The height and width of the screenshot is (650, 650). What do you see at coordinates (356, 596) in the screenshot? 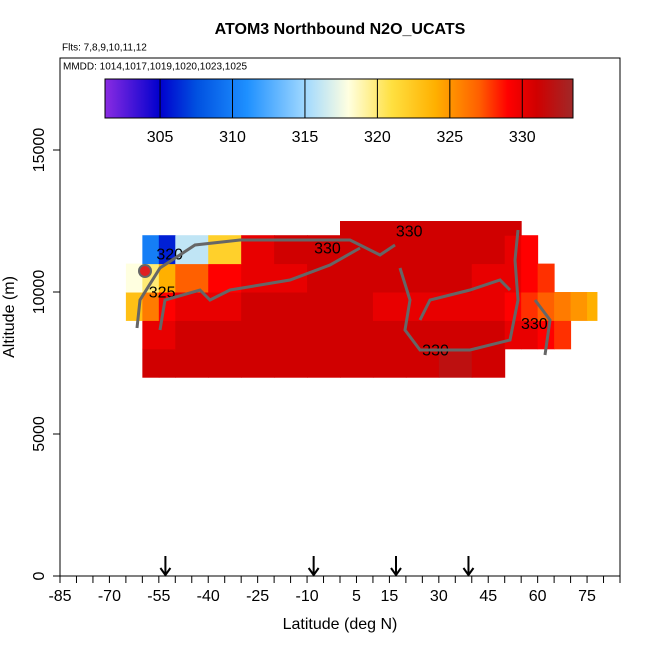
I see `x-tick-label: 5` at bounding box center [356, 596].